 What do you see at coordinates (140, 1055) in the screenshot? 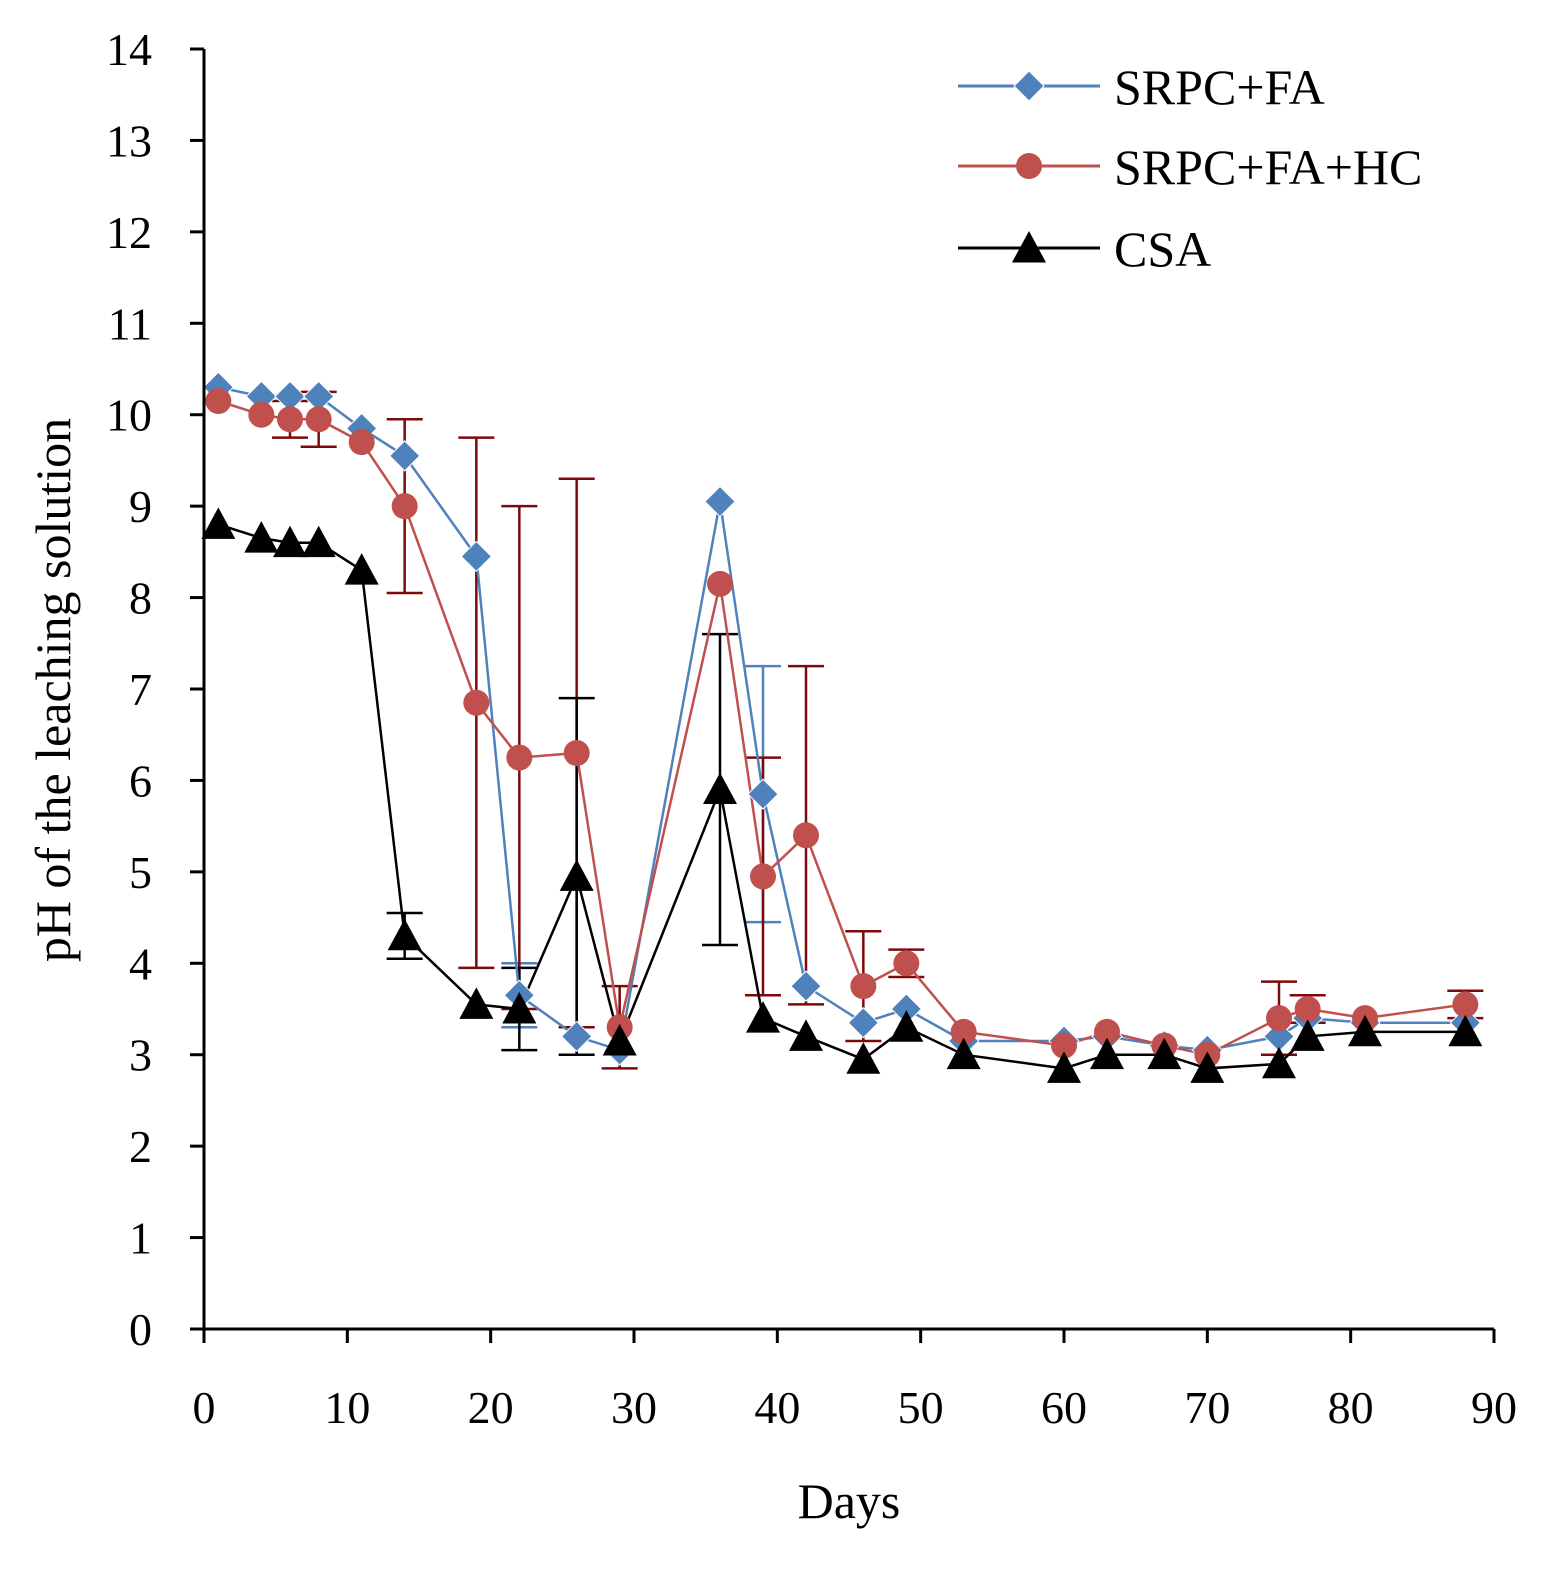
I see `y-tick-label: 3` at bounding box center [140, 1055].